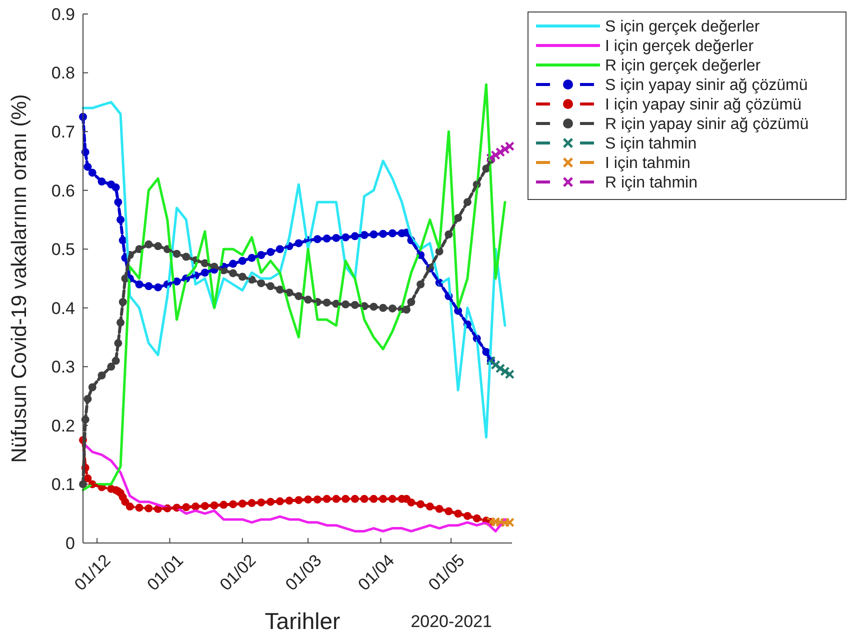  What do you see at coordinates (651, 183) in the screenshot?
I see `legend-label: R için tahmin` at bounding box center [651, 183].